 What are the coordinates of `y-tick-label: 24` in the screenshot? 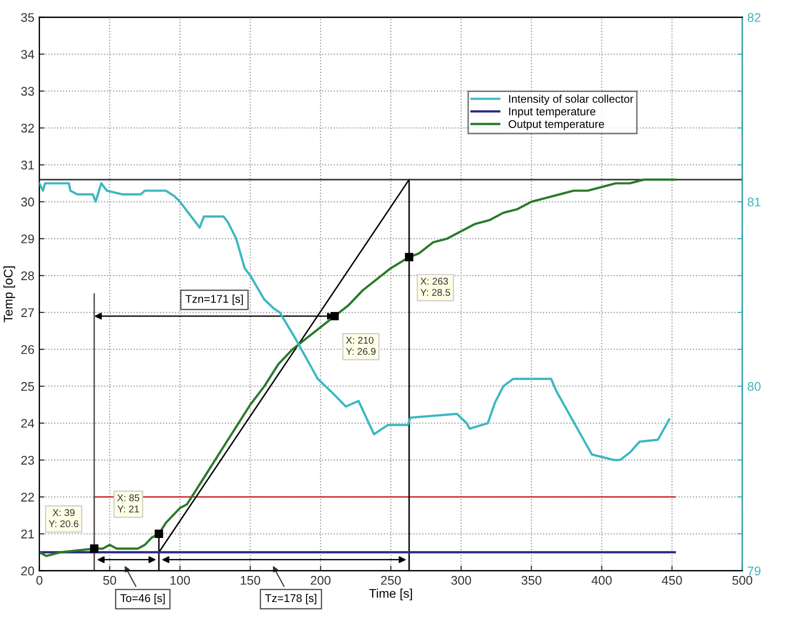 It's located at (27, 423).